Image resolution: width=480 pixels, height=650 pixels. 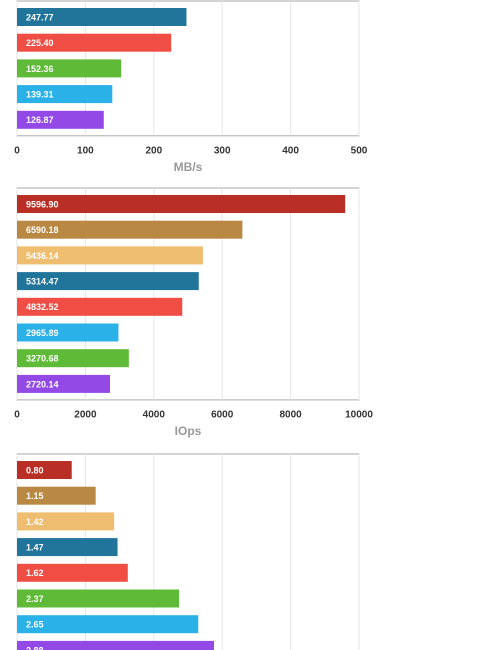 I want to click on value-label: 2.65, so click(x=35, y=625).